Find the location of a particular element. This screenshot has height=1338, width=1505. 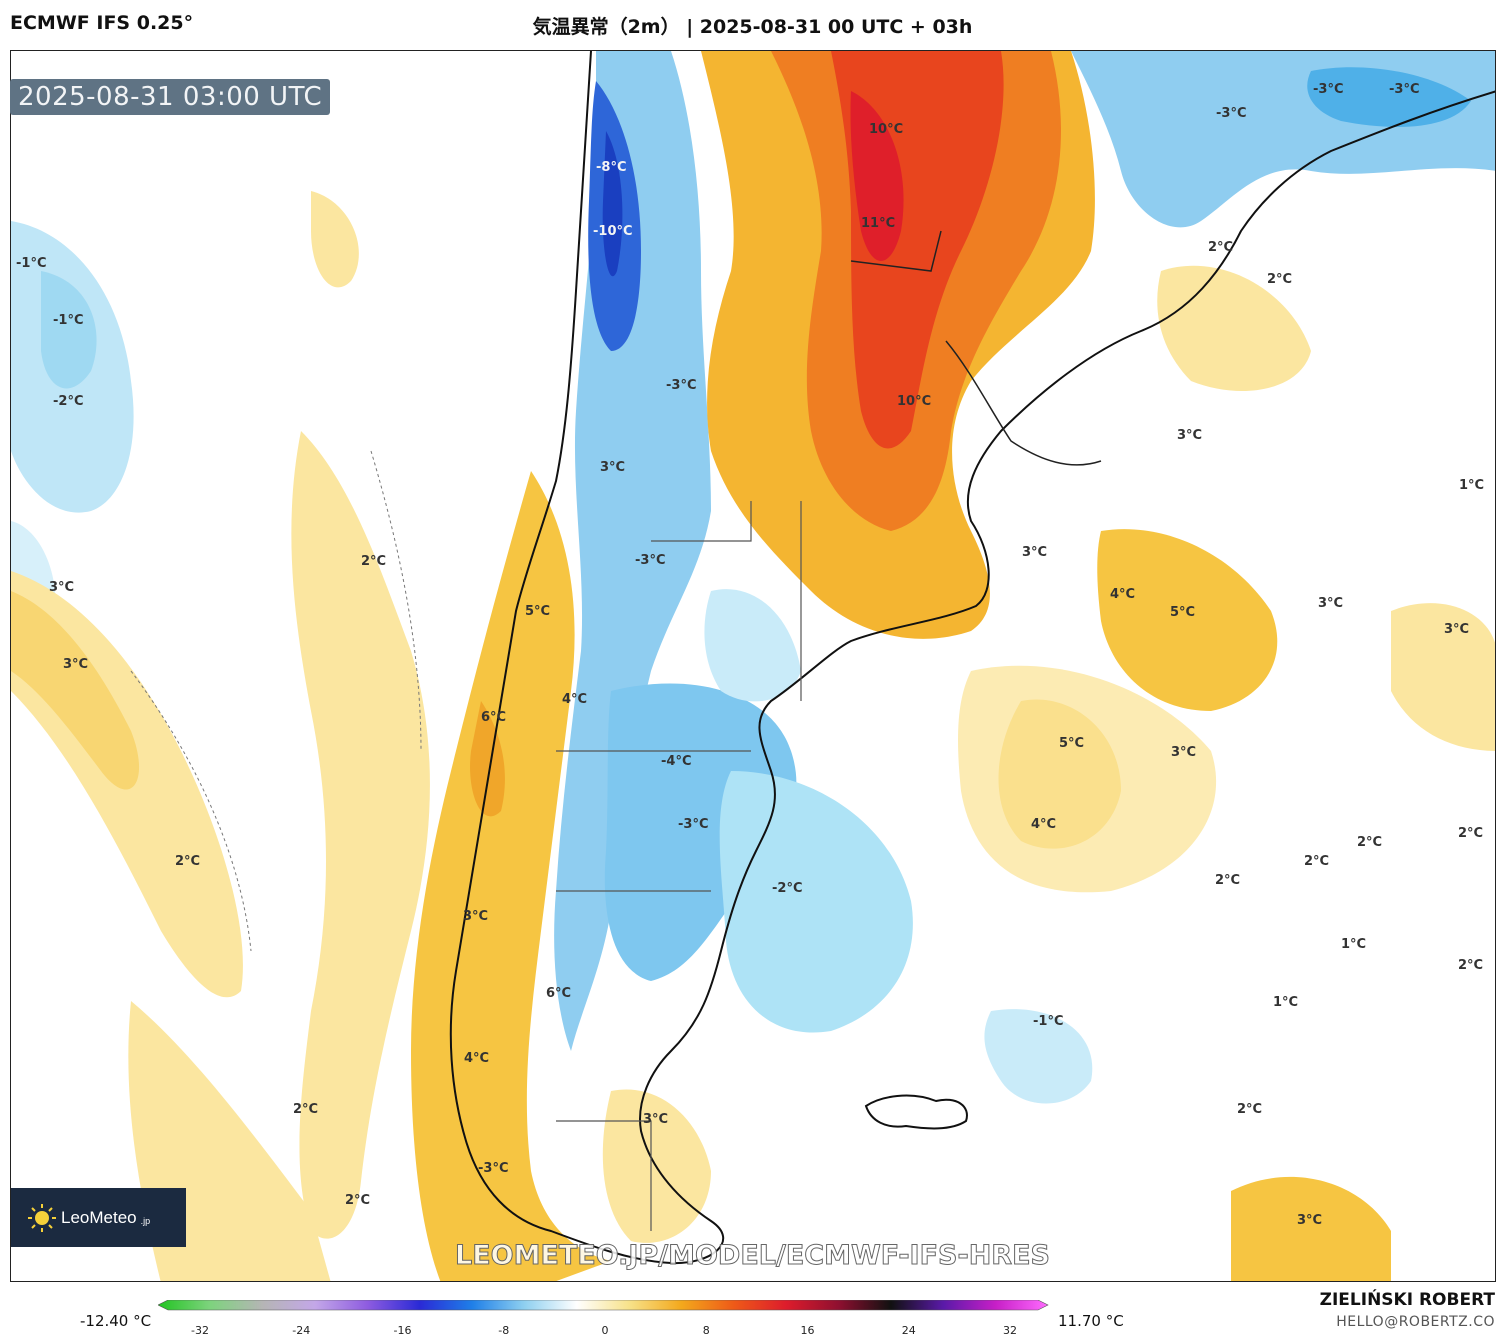

atlantic-cool-spot is located at coordinates (1038, 1056).